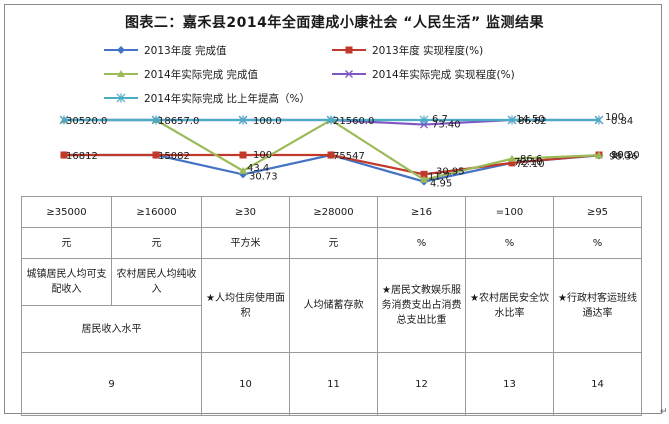 The width and height of the screenshot is (669, 424). I want to click on number-cell: 13, so click(509, 384).